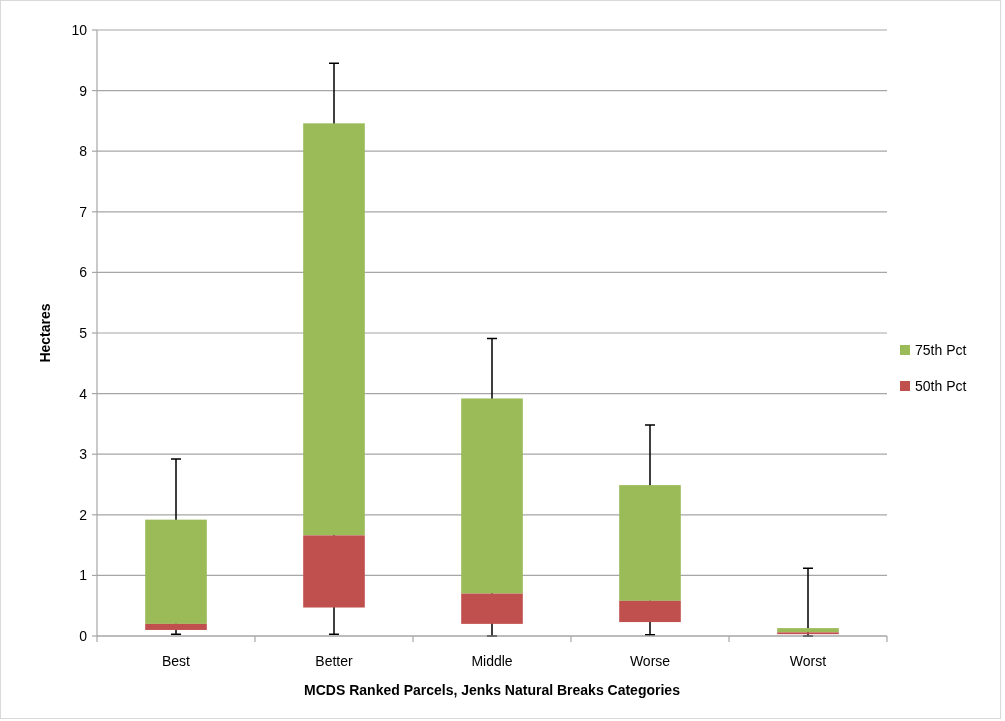 This screenshot has height=721, width=1005. What do you see at coordinates (83, 332) in the screenshot?
I see `y-tick-label: 5` at bounding box center [83, 332].